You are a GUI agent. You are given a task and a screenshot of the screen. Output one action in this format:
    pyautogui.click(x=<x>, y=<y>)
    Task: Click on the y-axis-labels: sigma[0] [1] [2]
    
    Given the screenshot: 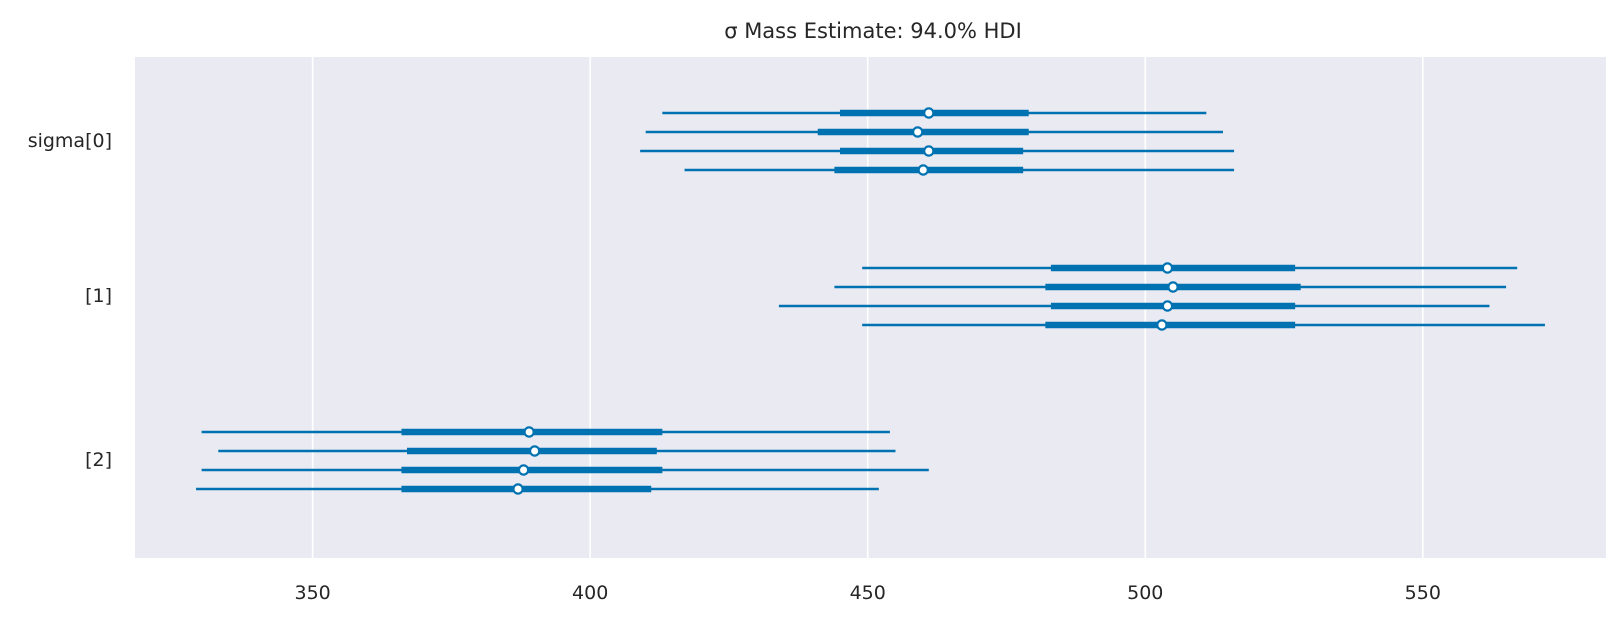 What is the action you would take?
    pyautogui.click(x=70, y=300)
    